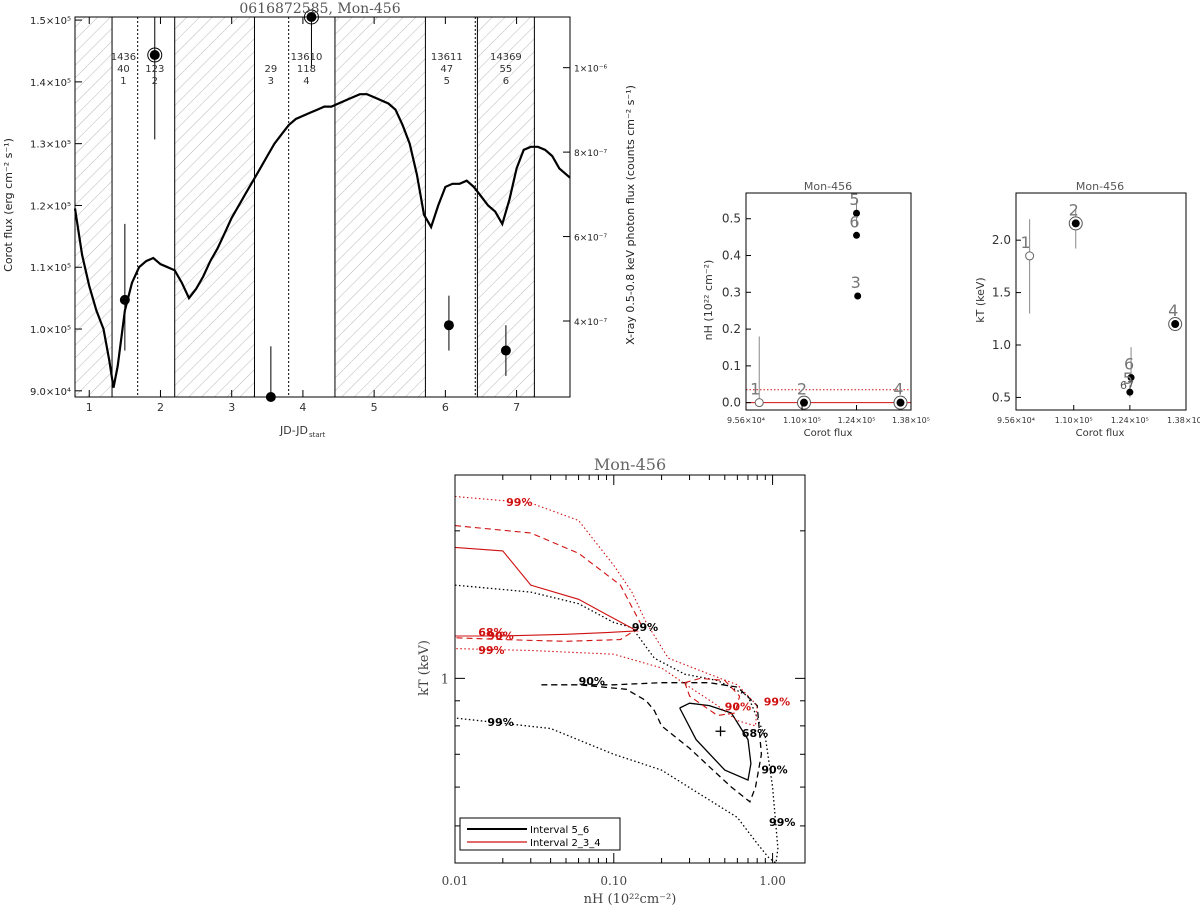 The height and width of the screenshot is (910, 1200). What do you see at coordinates (855, 208) in the screenshot?
I see `nh-point-5: 5` at bounding box center [855, 208].